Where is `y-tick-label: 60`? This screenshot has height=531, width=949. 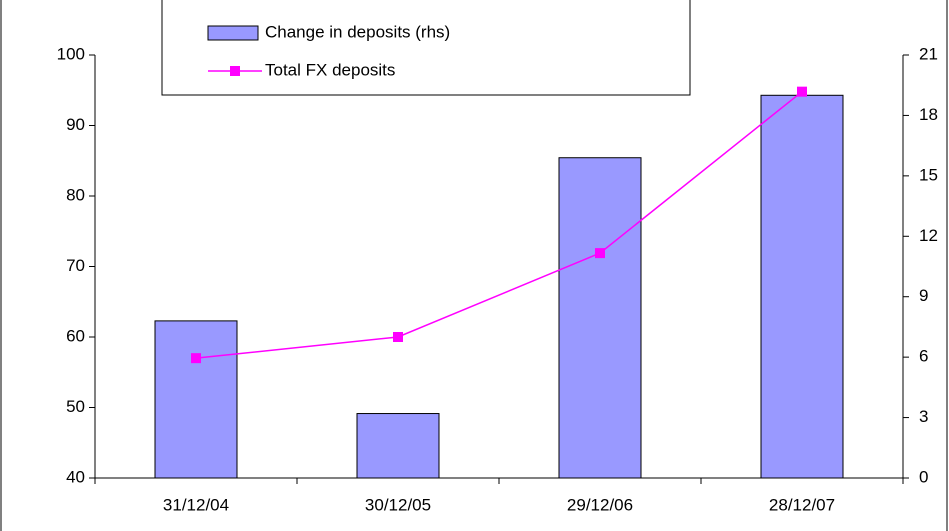 y-tick-label: 60 is located at coordinates (75, 335).